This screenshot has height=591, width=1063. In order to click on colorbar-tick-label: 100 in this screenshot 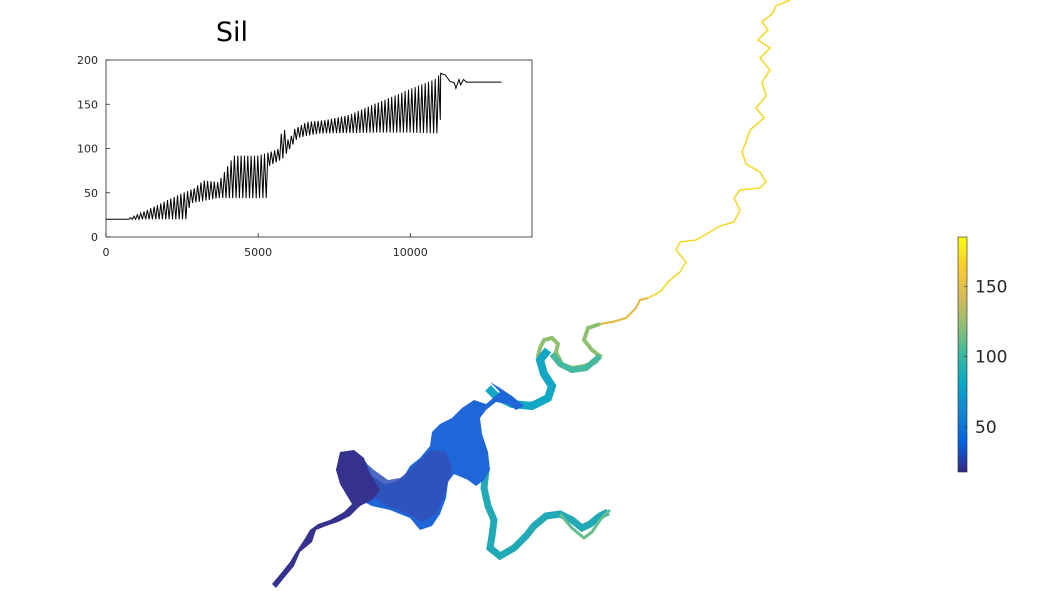, I will do `click(991, 358)`.